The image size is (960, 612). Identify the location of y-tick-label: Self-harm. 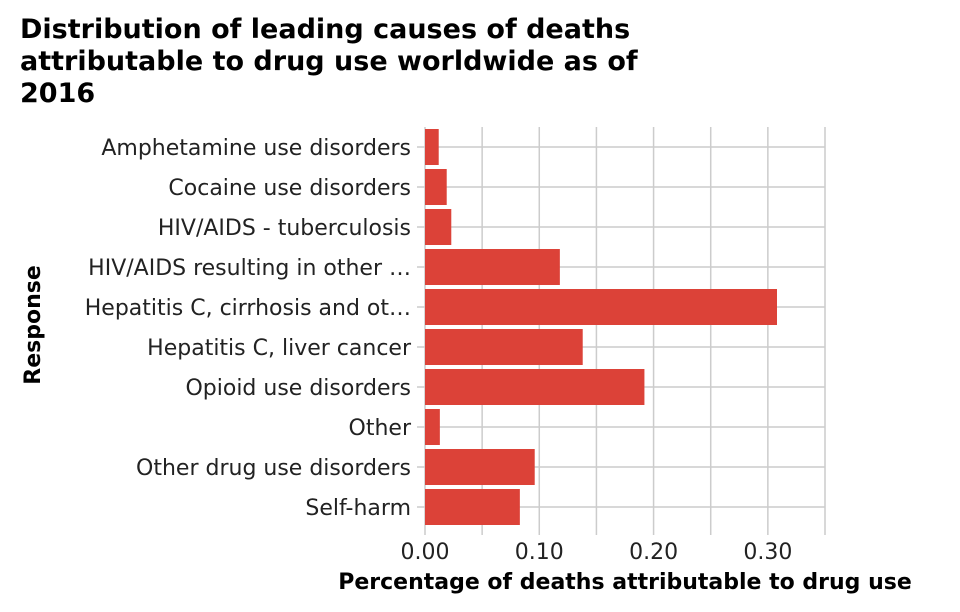
(358, 508).